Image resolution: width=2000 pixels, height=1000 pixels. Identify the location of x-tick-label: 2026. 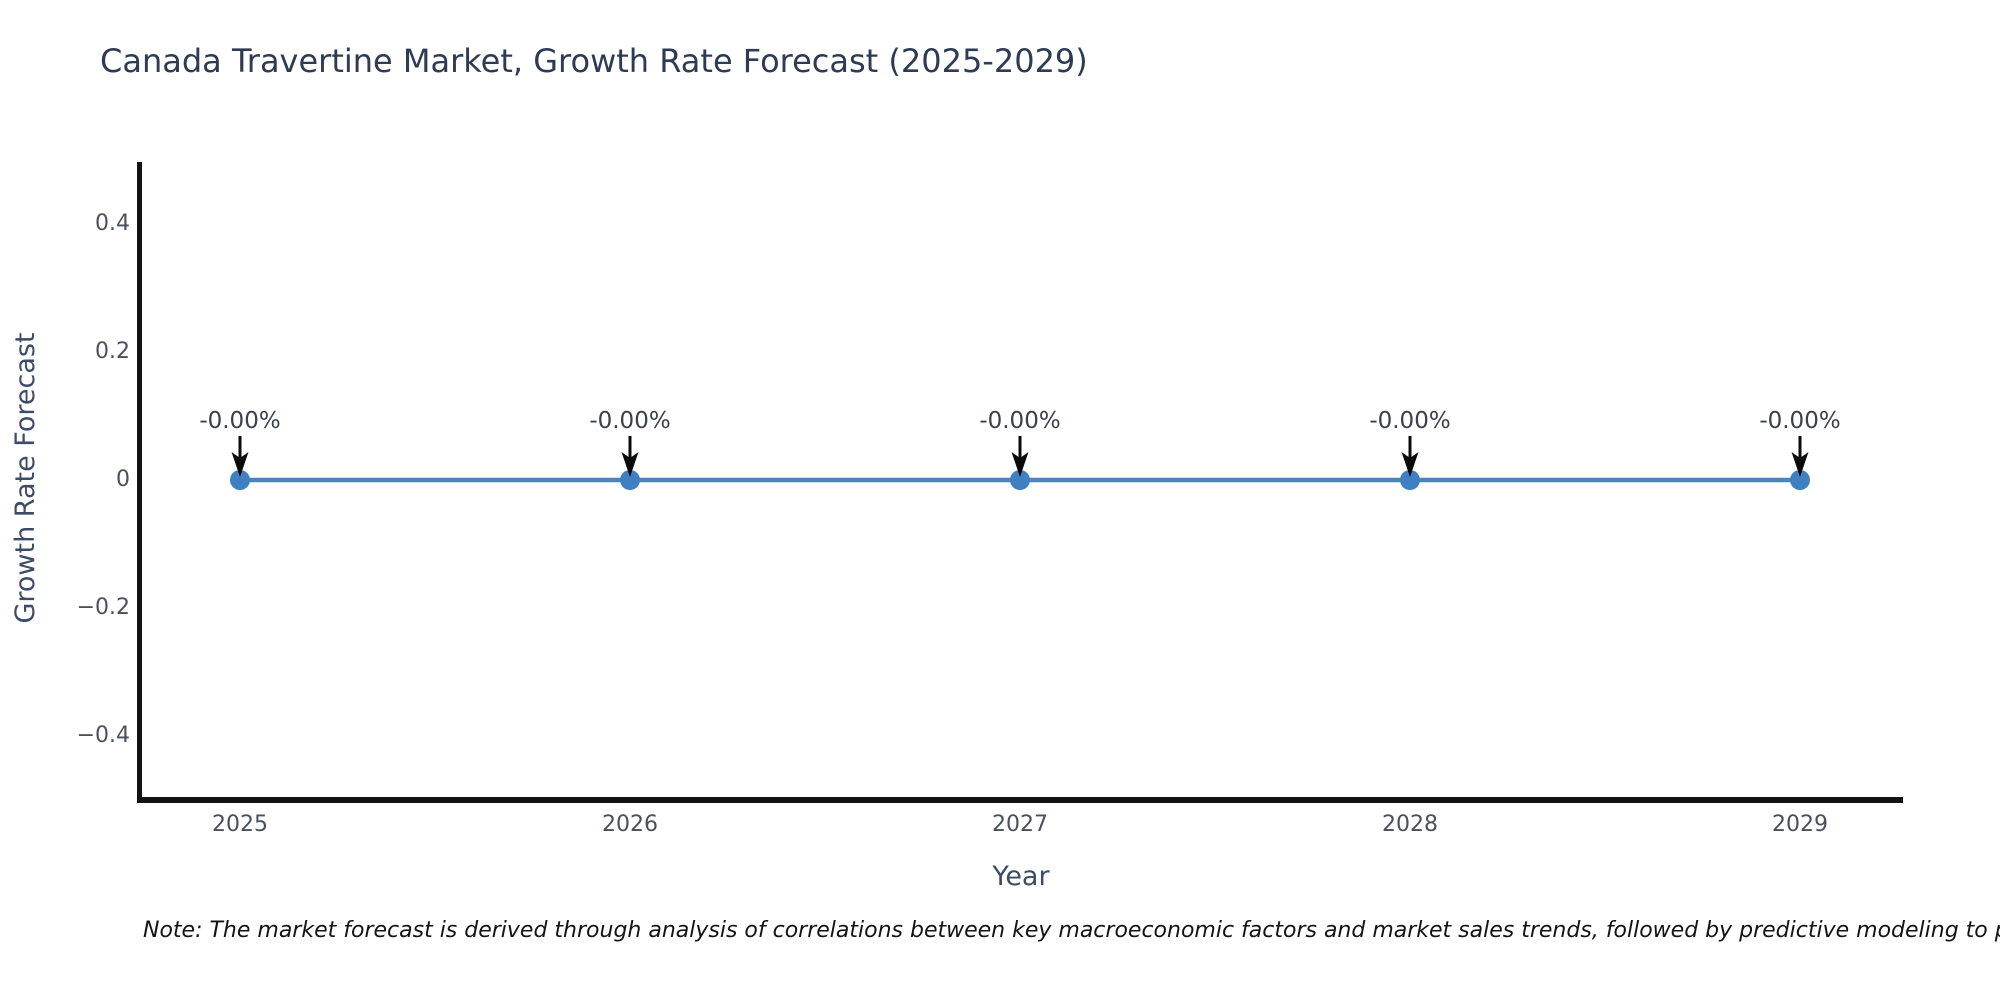
(630, 824).